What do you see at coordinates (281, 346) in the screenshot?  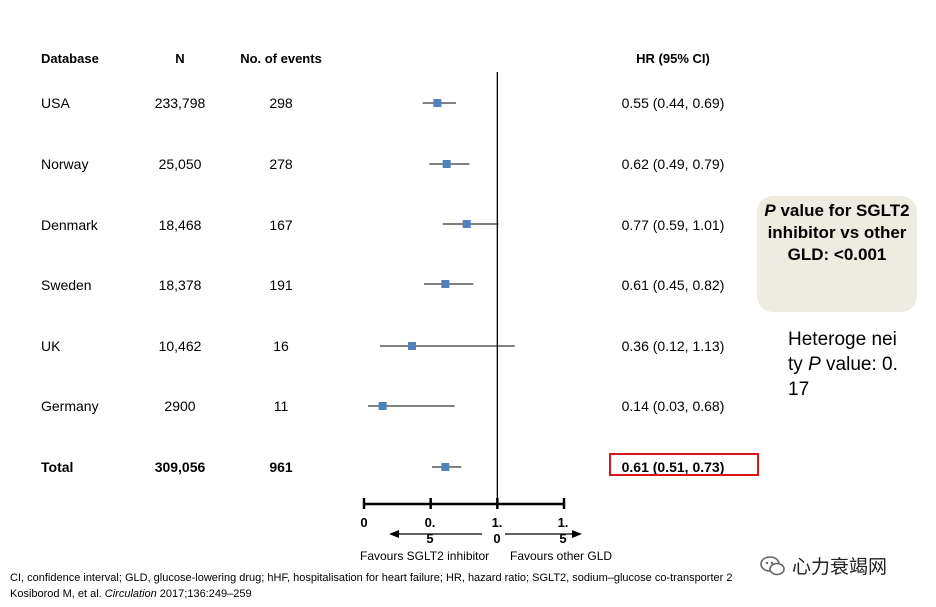 I see `row-events: 16` at bounding box center [281, 346].